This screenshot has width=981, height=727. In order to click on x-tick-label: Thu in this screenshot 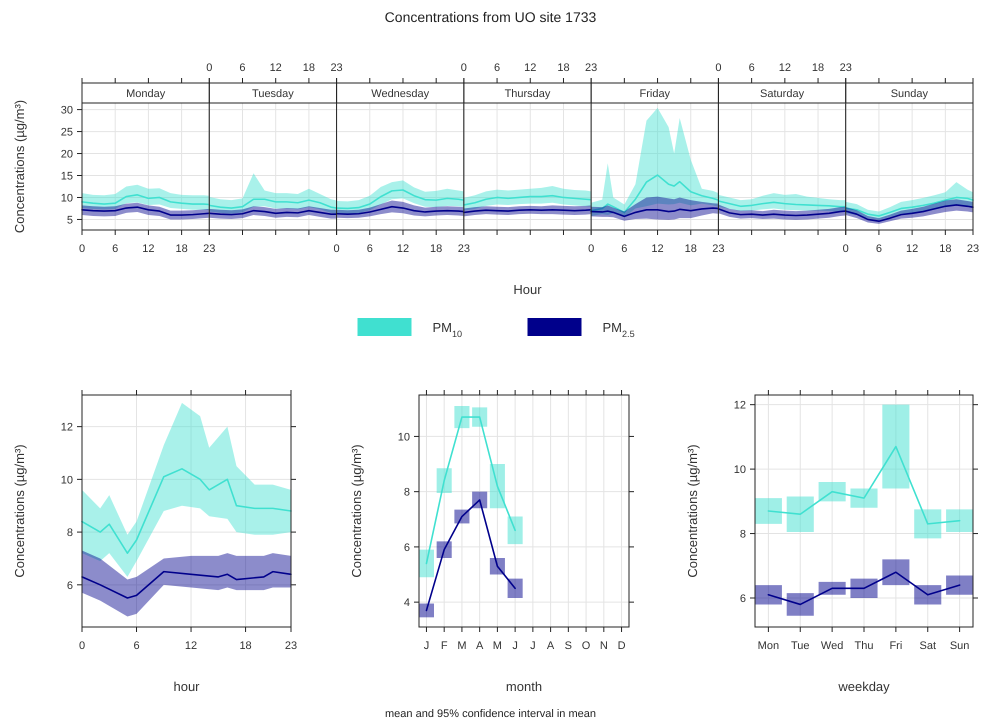, I will do `click(864, 646)`.